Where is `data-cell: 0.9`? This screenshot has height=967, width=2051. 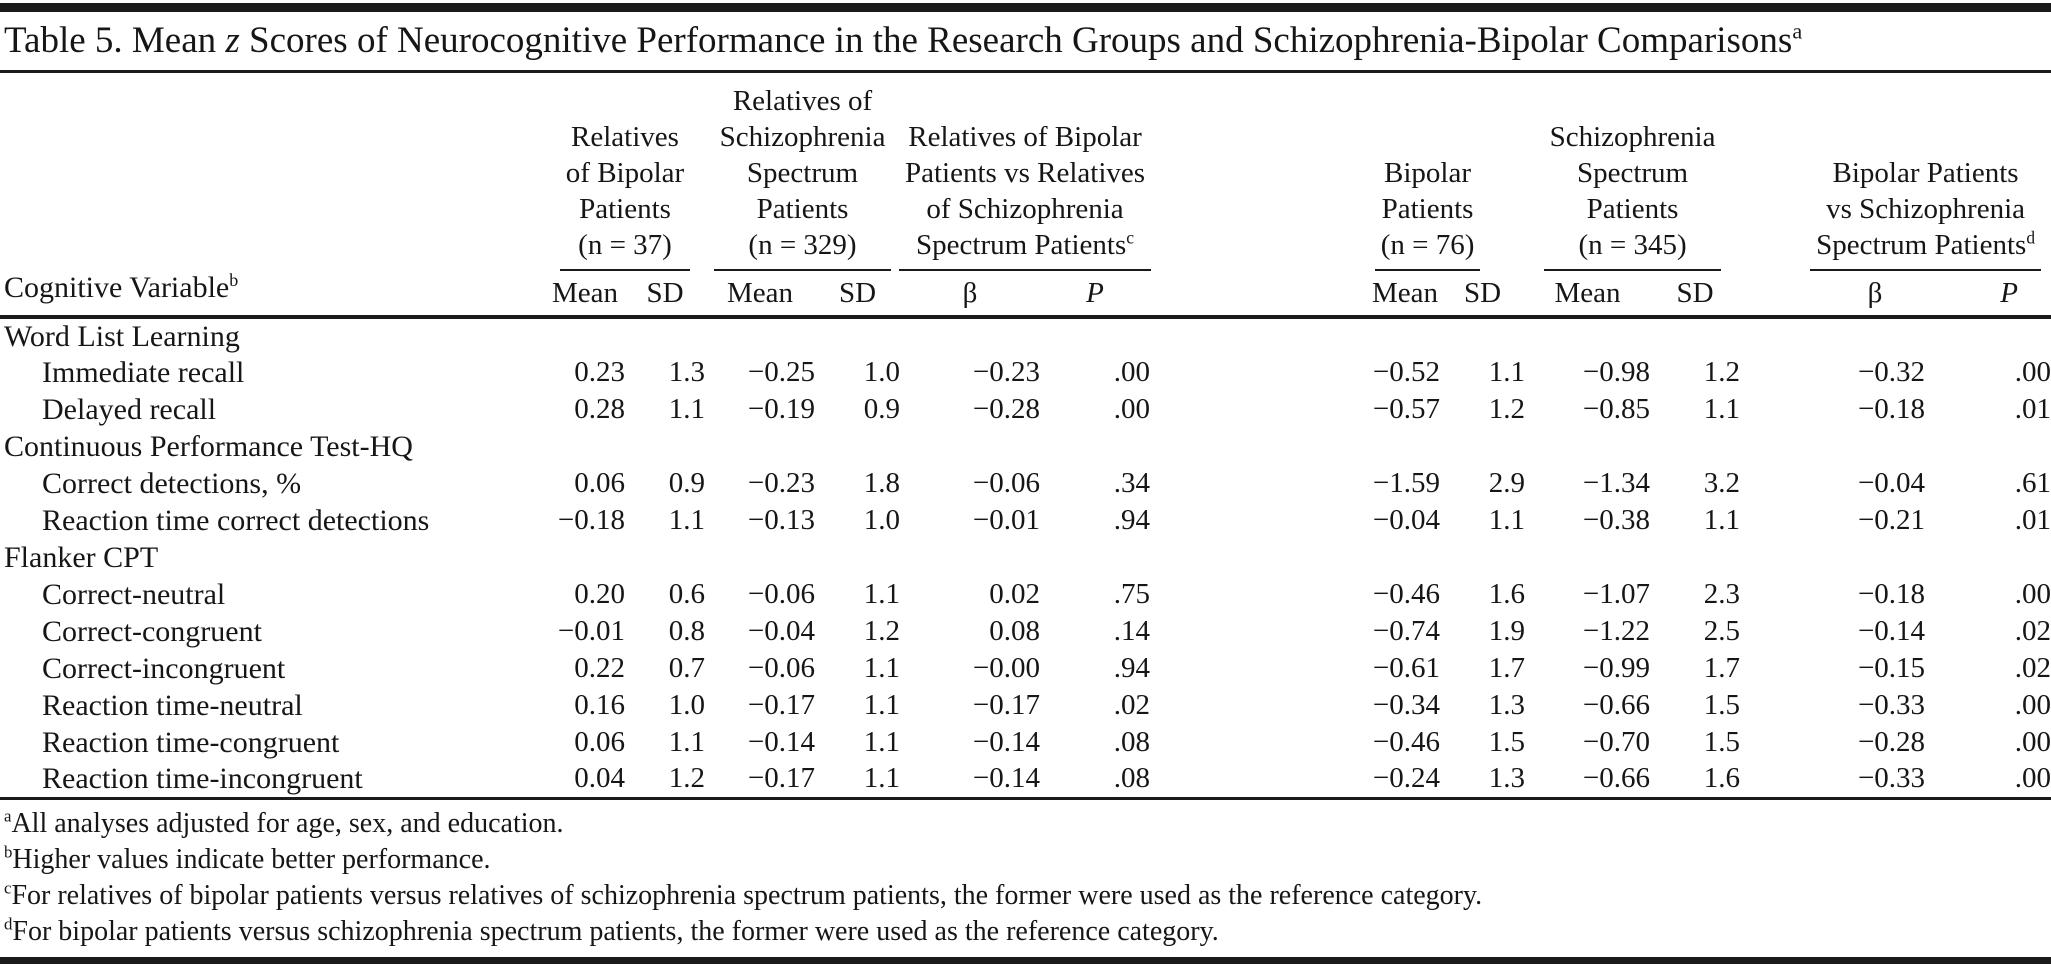
data-cell: 0.9 is located at coordinates (882, 409).